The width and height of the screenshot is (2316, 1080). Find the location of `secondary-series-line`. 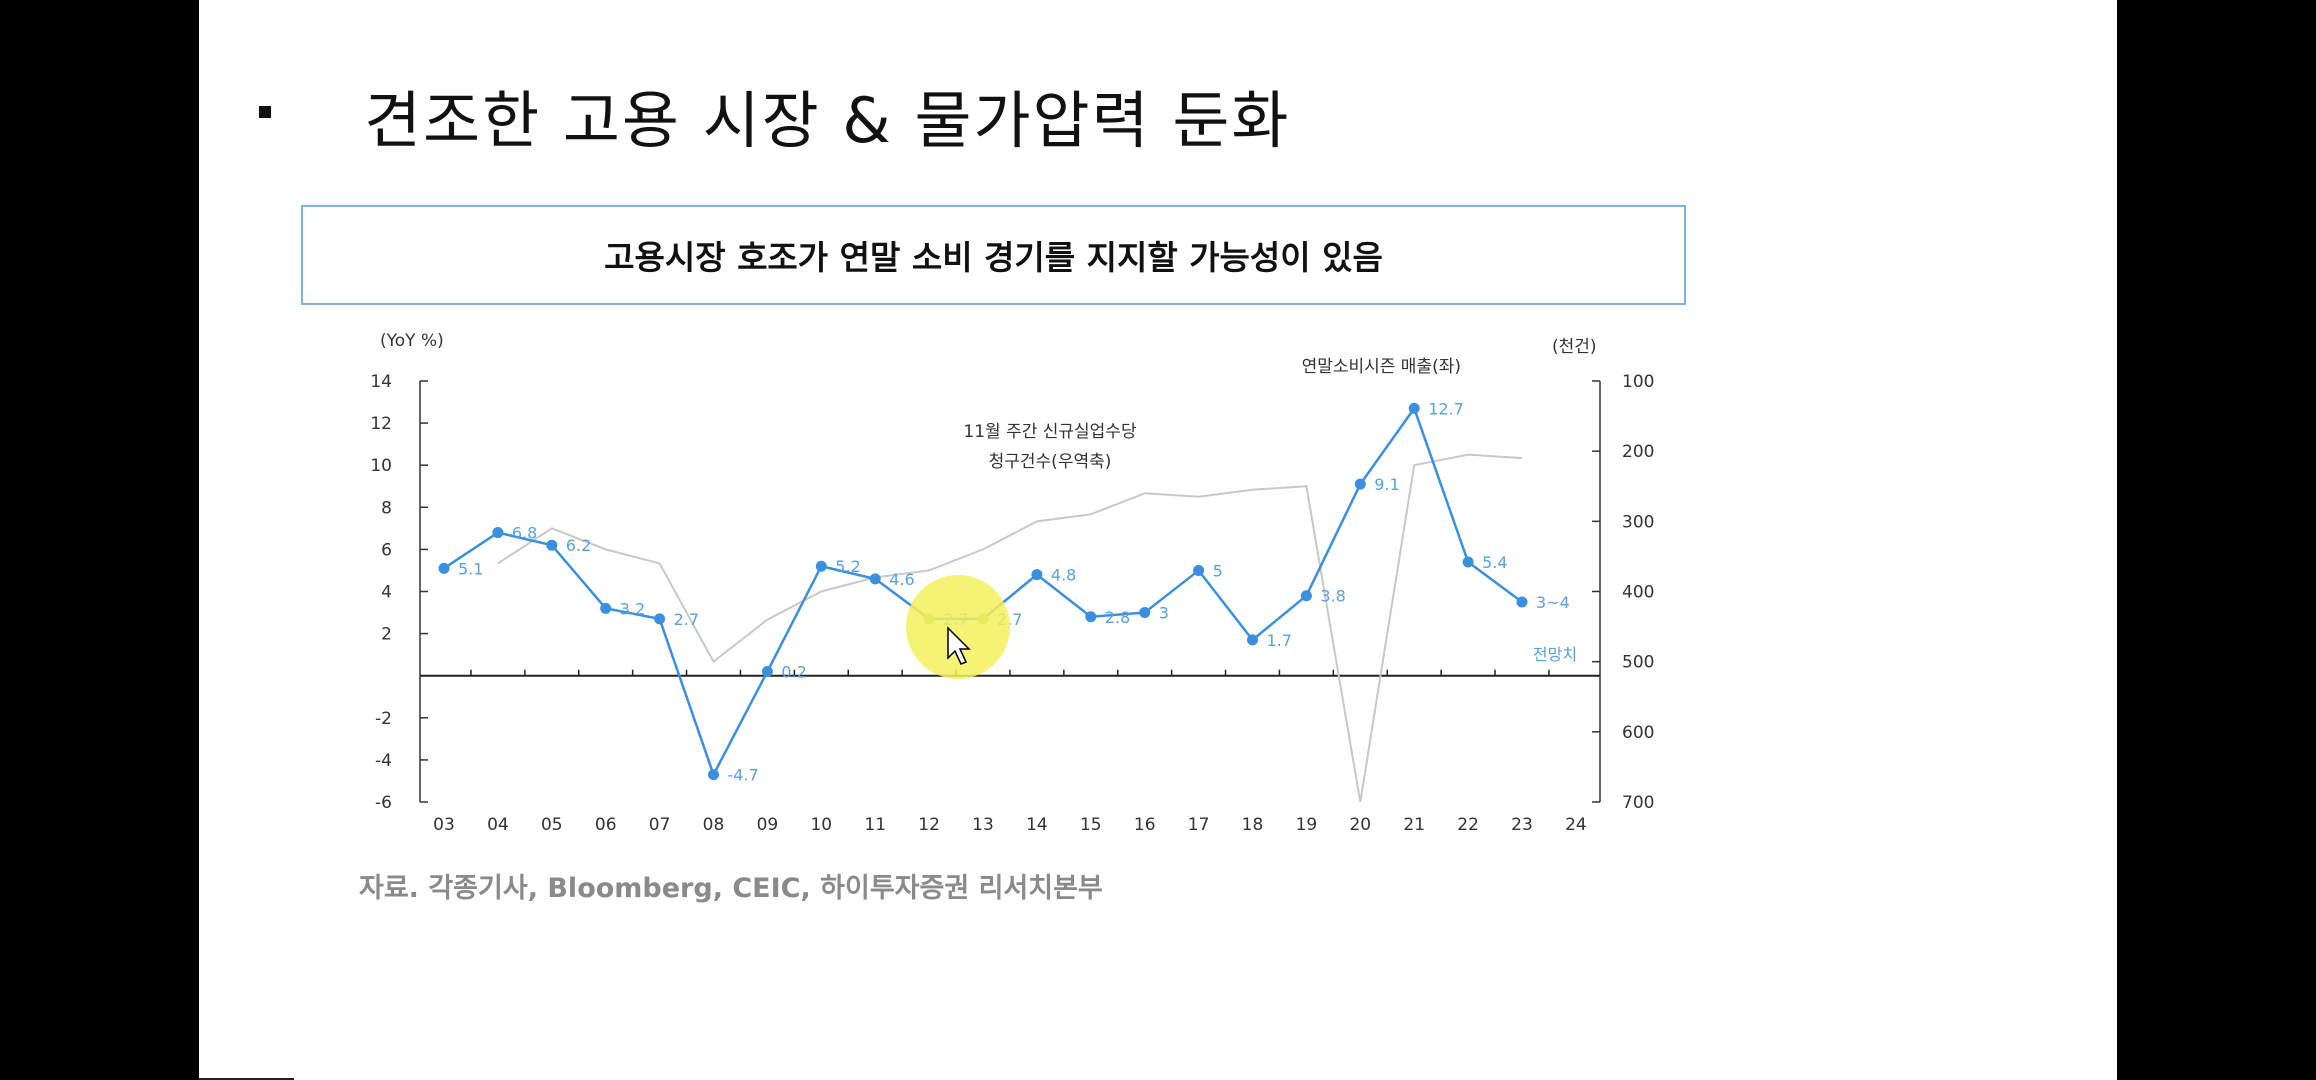

secondary-series-line is located at coordinates (1010, 628).